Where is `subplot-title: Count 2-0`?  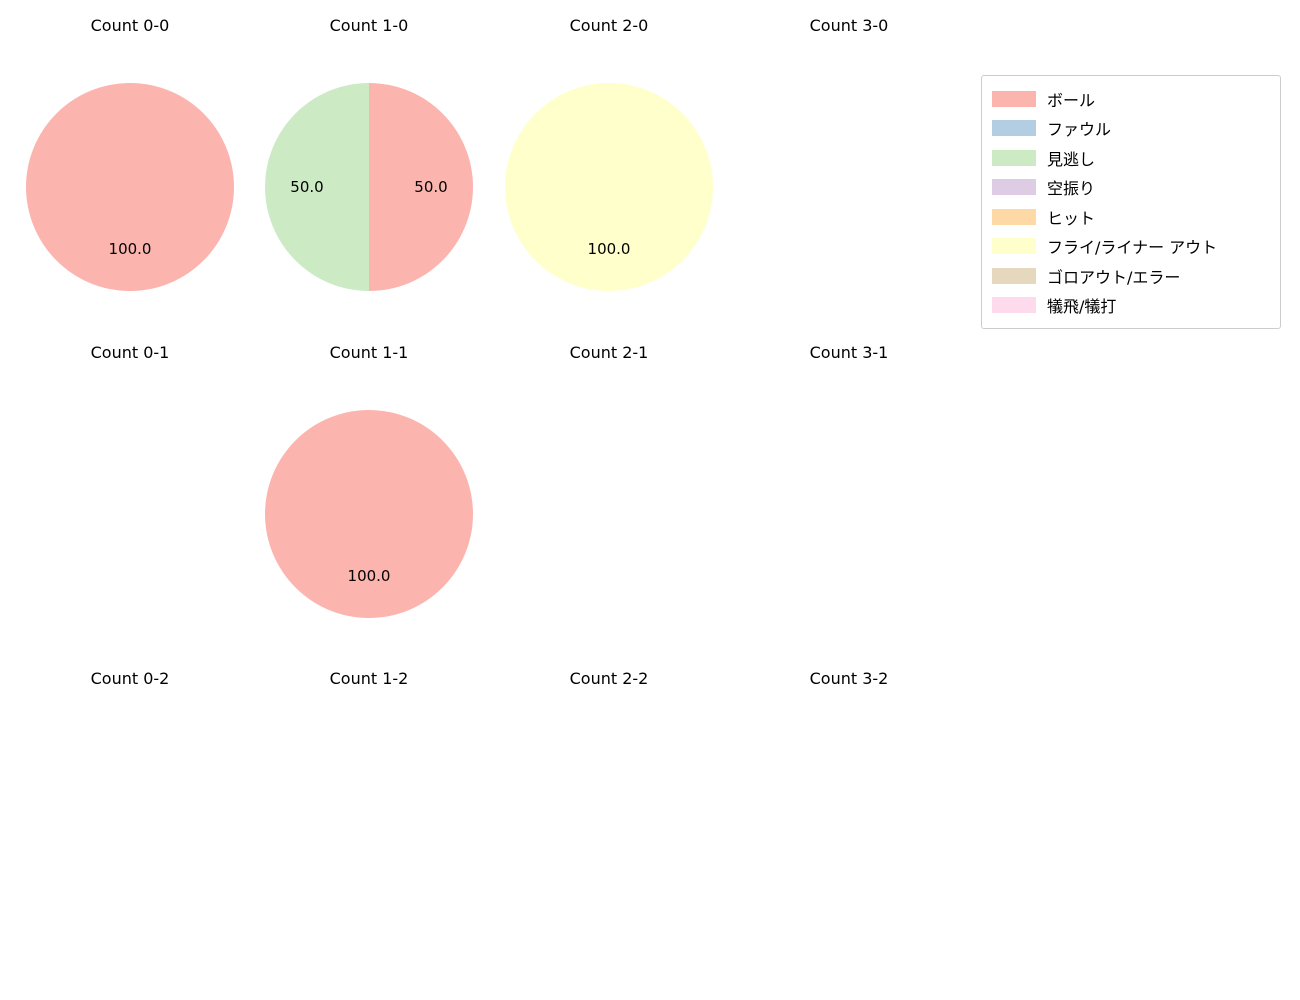
subplot-title: Count 2-0 is located at coordinates (609, 25).